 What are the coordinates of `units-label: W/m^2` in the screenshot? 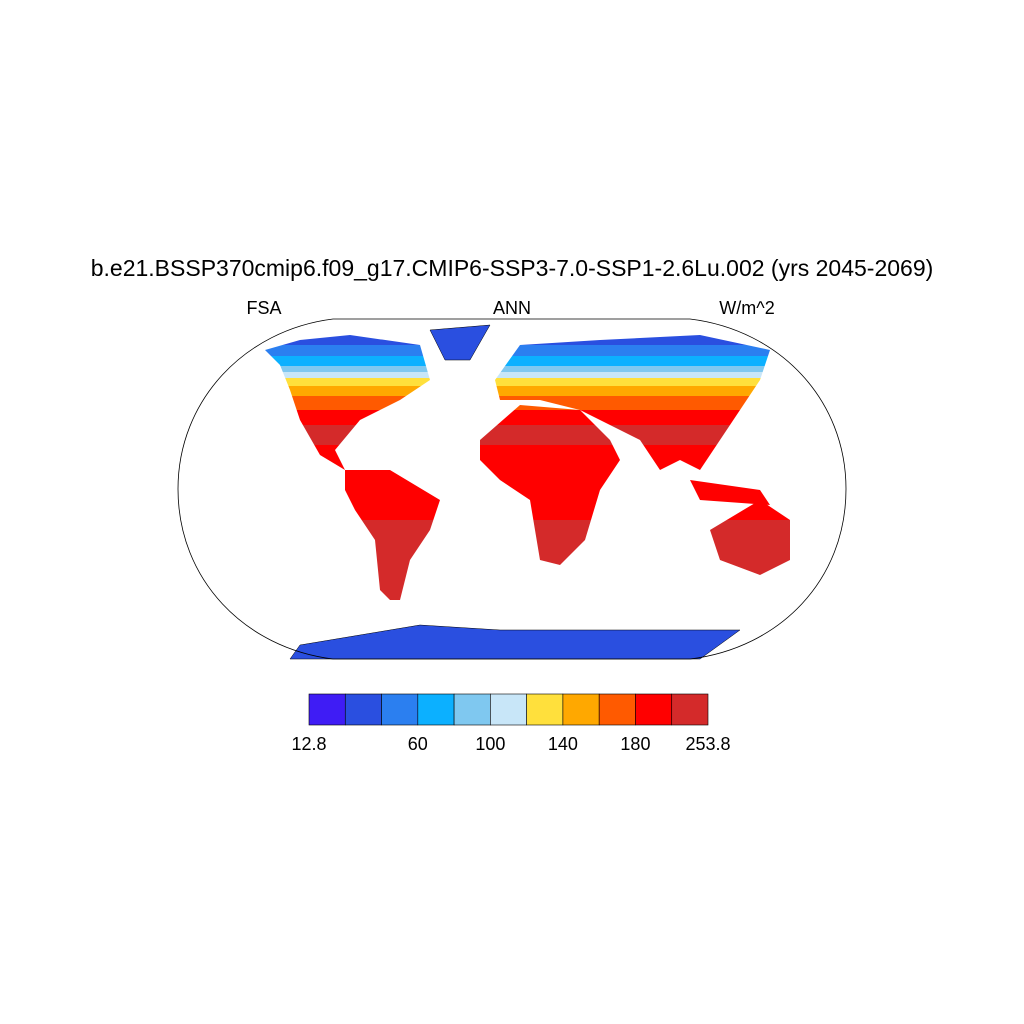 It's located at (746, 308).